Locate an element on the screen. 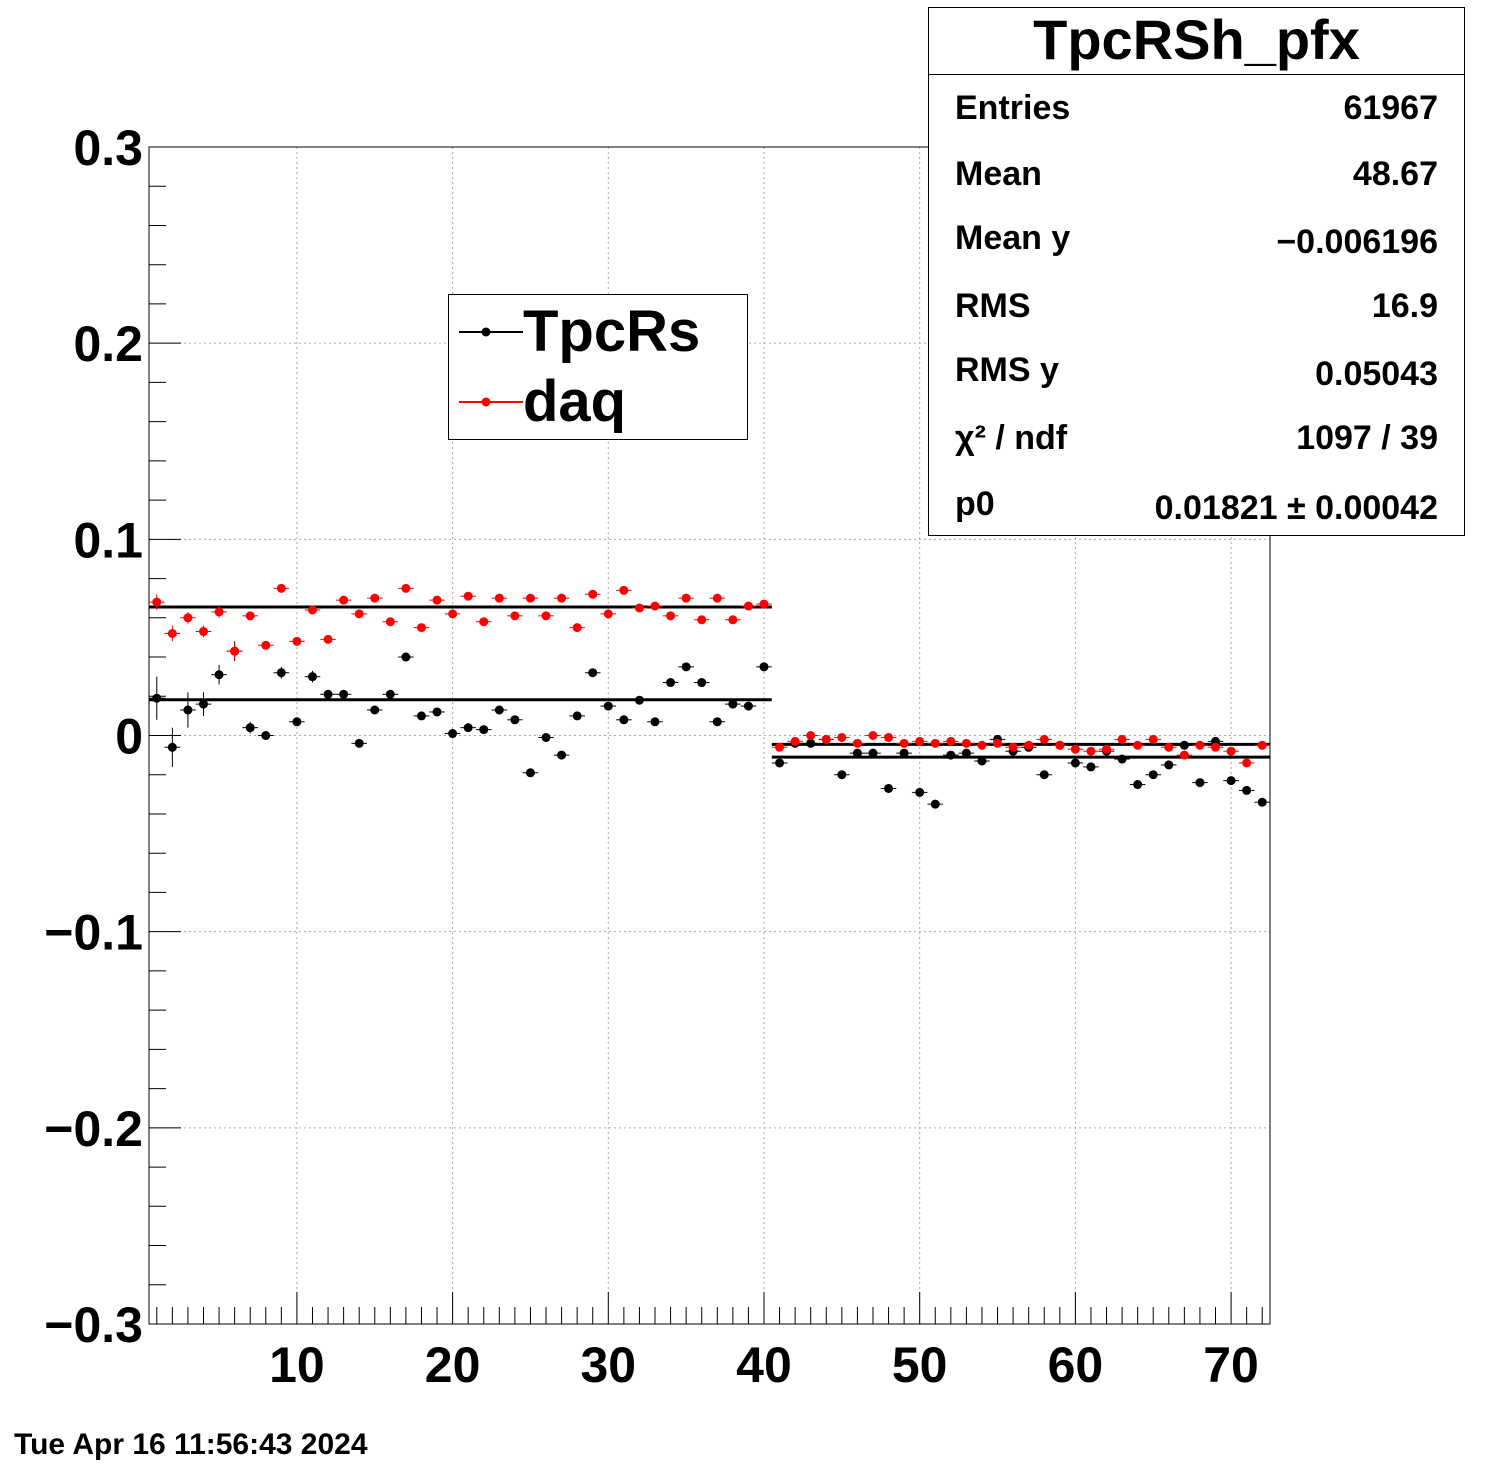  x-tick-label: 60 is located at coordinates (1076, 1365).